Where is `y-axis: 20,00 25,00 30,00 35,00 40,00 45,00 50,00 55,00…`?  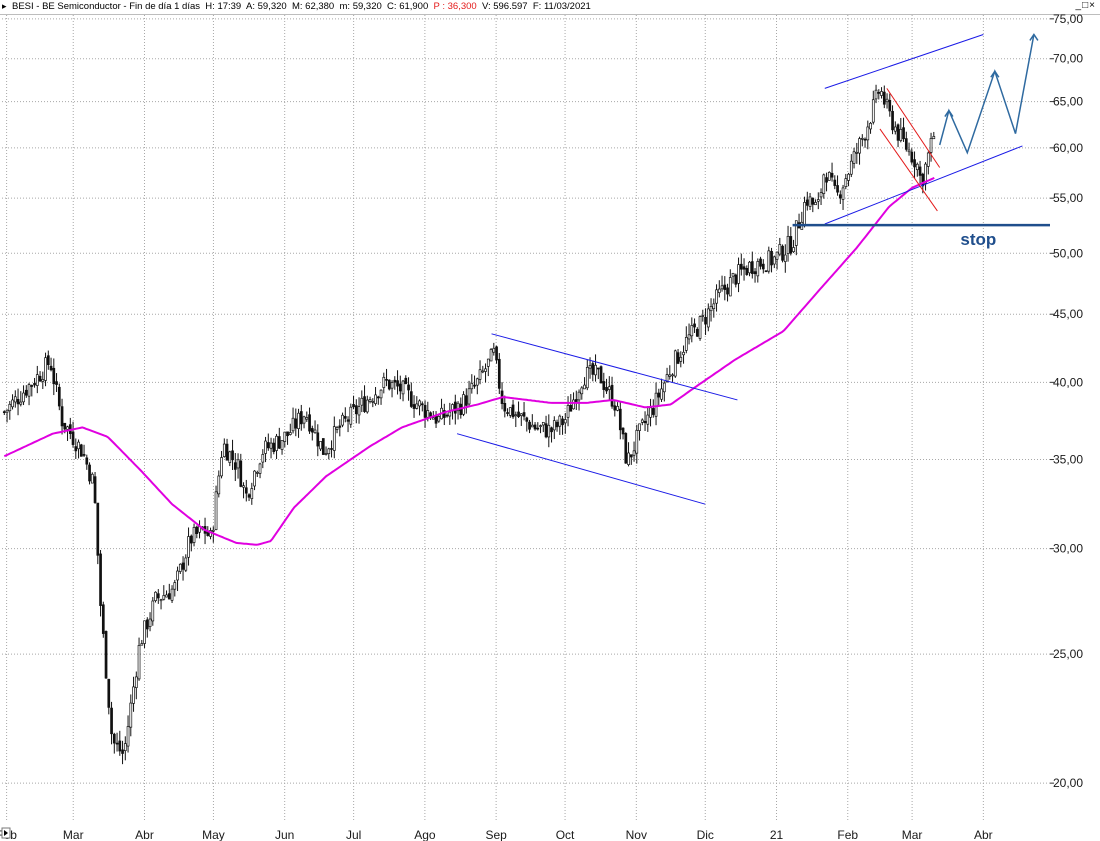
y-axis: 20,00 25,00 30,00 35,00 40,00 45,00 50,00 55,00… is located at coordinates (1066, 401).